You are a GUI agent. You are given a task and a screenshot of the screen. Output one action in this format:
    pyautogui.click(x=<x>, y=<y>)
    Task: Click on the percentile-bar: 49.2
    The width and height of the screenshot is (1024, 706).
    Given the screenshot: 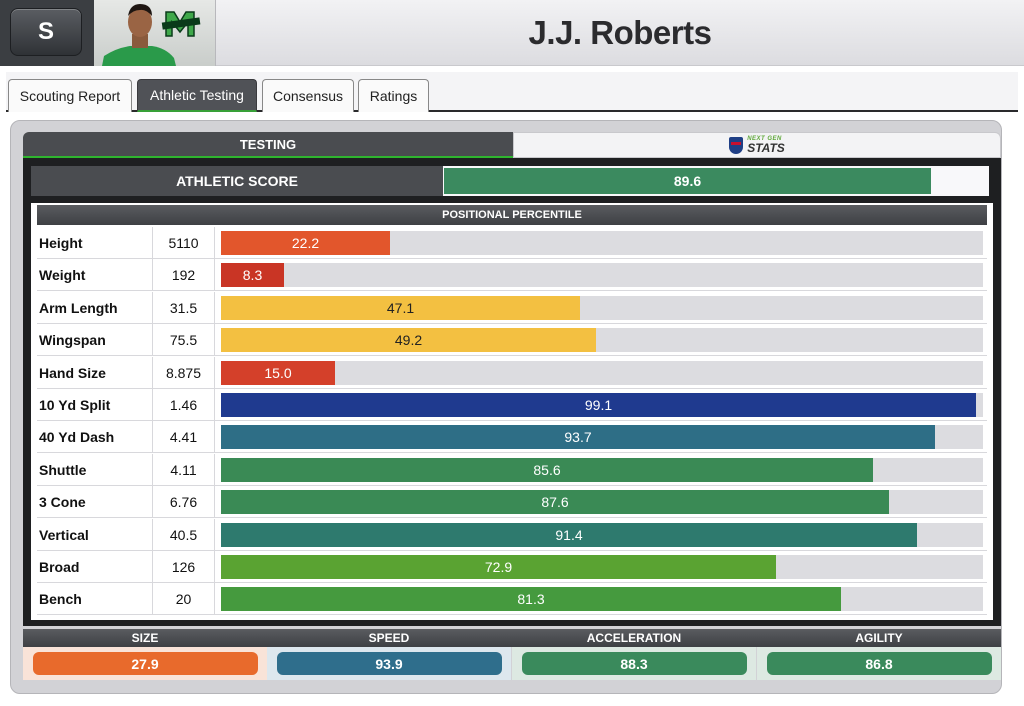 What is the action you would take?
    pyautogui.click(x=408, y=340)
    